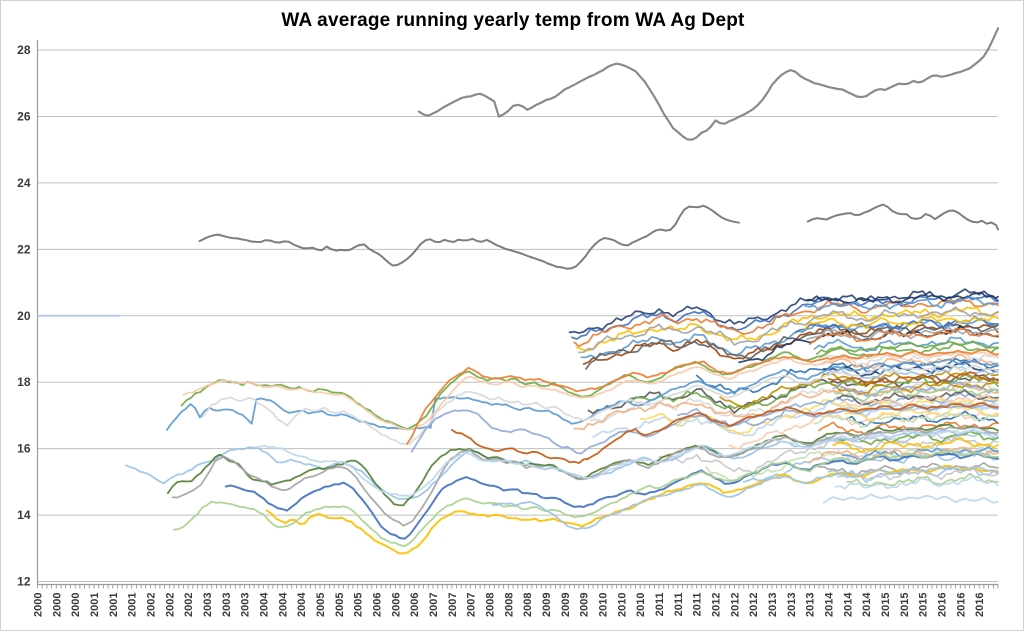  Describe the element at coordinates (518, 586) in the screenshot. I see `x-axis-ticks` at that location.